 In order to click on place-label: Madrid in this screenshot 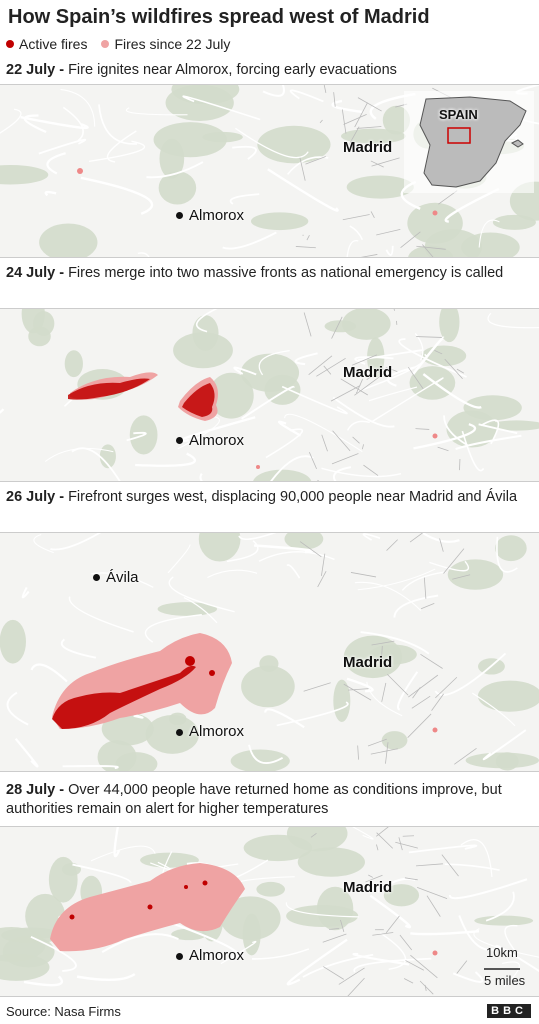, I will do `click(368, 372)`.